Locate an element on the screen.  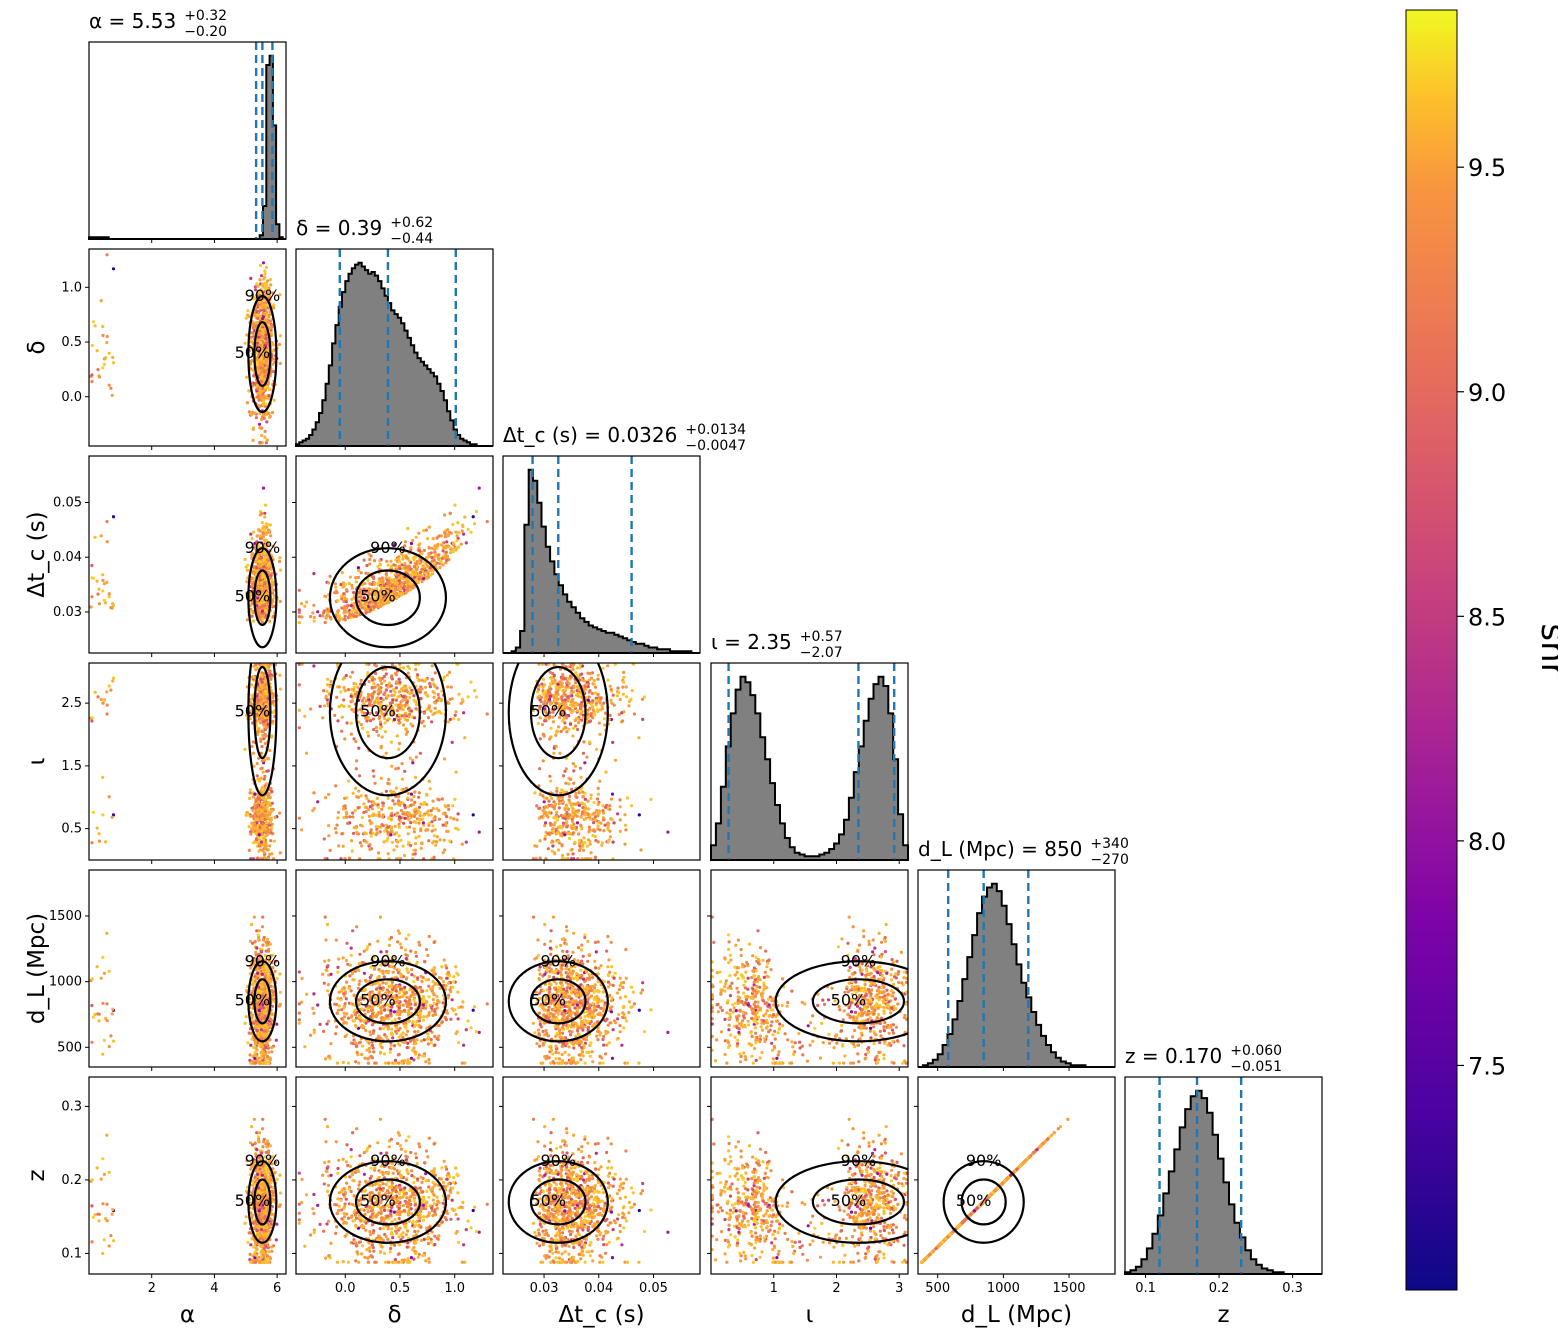
title-plus: +340 is located at coordinates (1109, 844).